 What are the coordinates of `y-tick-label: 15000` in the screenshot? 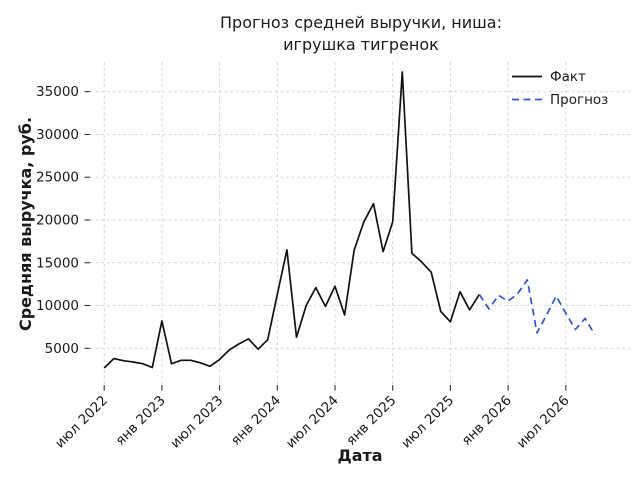 It's located at (57, 263).